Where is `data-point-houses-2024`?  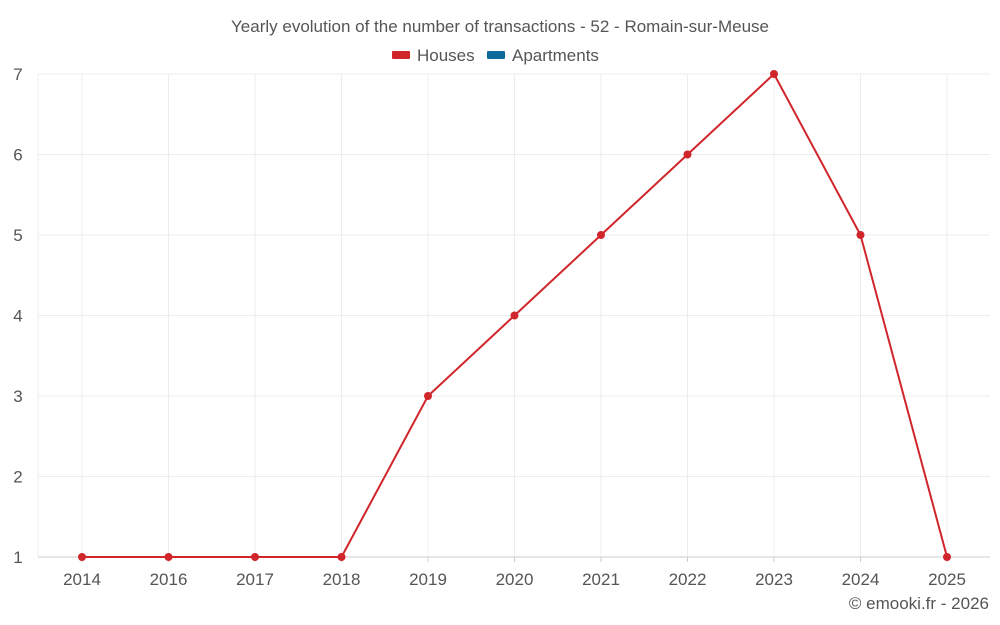
data-point-houses-2024 is located at coordinates (860, 235).